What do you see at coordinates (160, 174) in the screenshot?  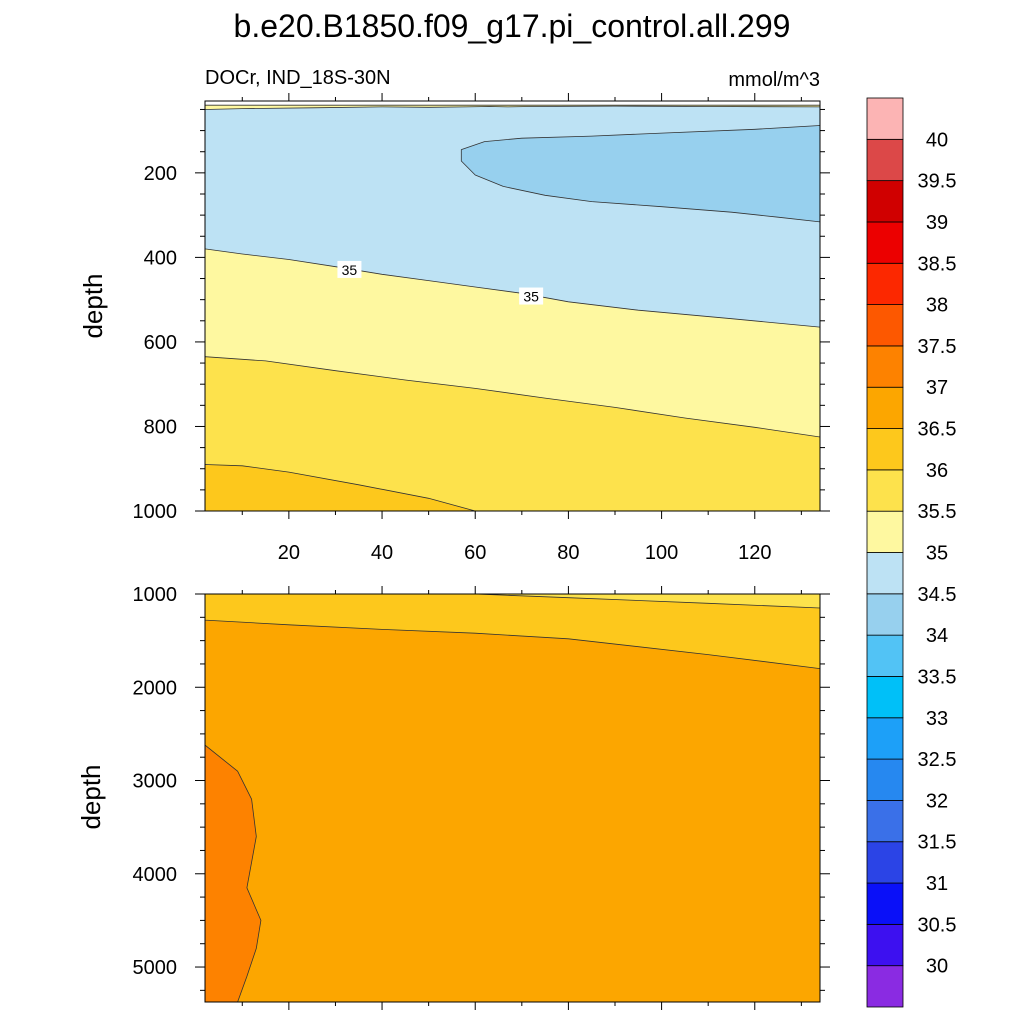 I see `y-tick-label: 200` at bounding box center [160, 174].